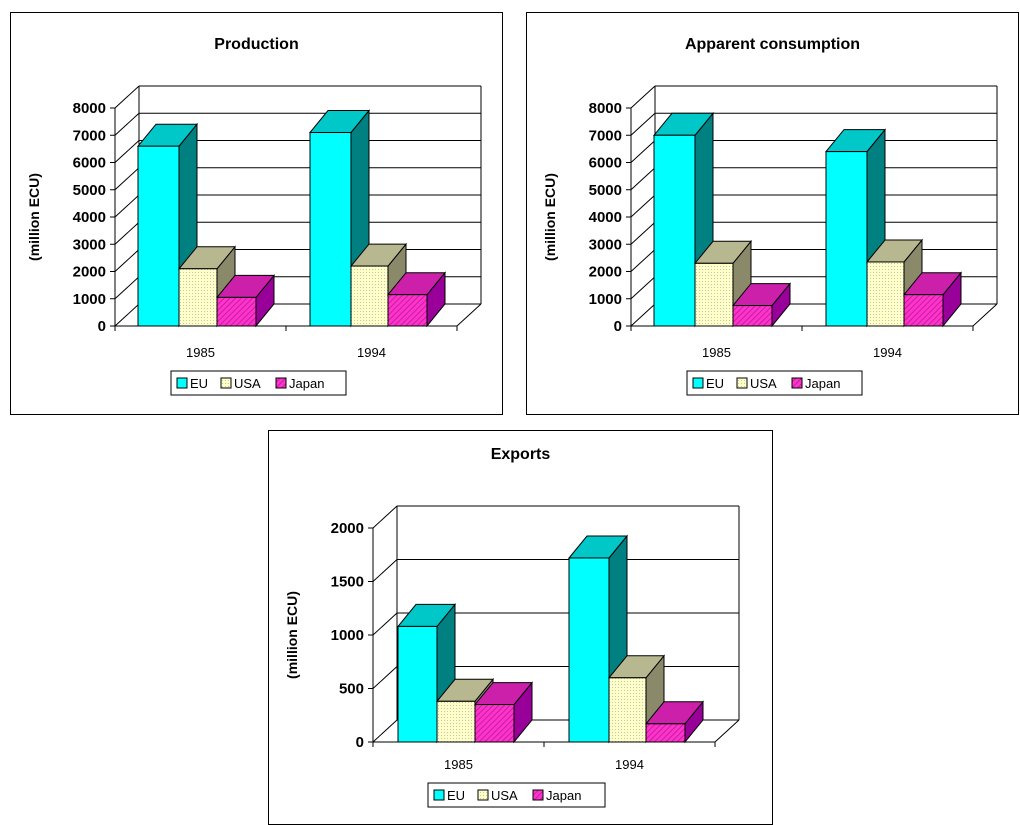 The image size is (1020, 825). Describe the element at coordinates (605, 135) in the screenshot. I see `y-tick-label: 7000` at that location.